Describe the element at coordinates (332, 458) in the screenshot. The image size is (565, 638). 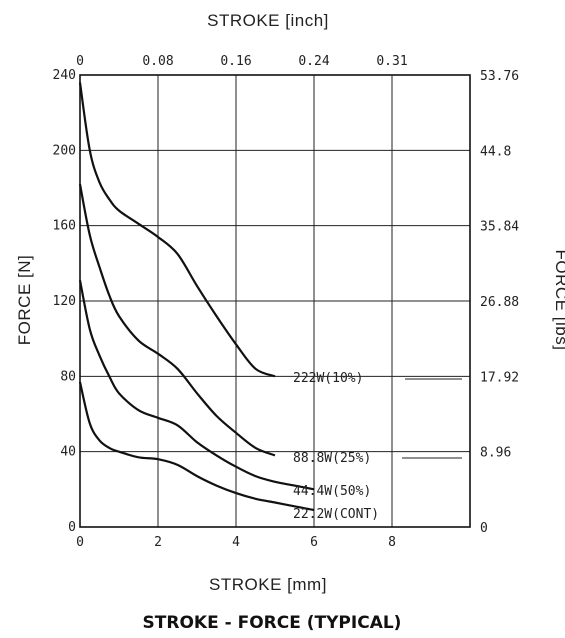
I see `series-label-2: 88.8W(25%)` at that location.